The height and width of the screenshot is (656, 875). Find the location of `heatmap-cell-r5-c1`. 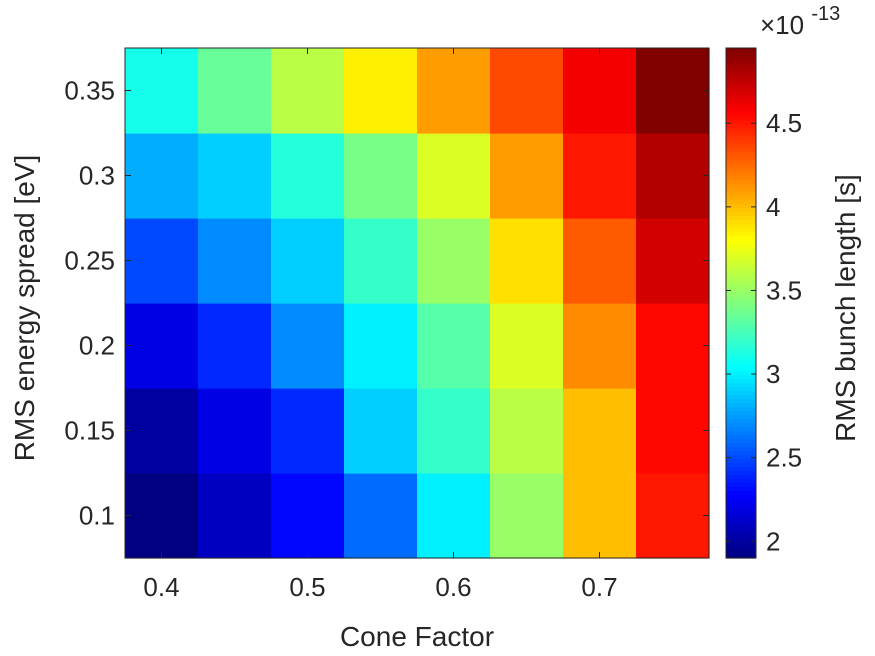

heatmap-cell-r5-c1 is located at coordinates (235, 91).